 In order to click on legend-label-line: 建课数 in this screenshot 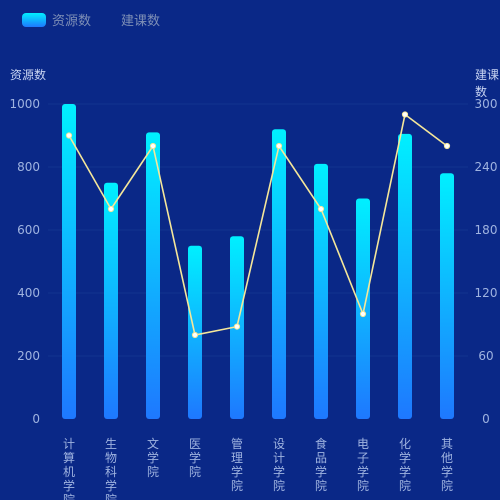, I will do `click(141, 21)`.